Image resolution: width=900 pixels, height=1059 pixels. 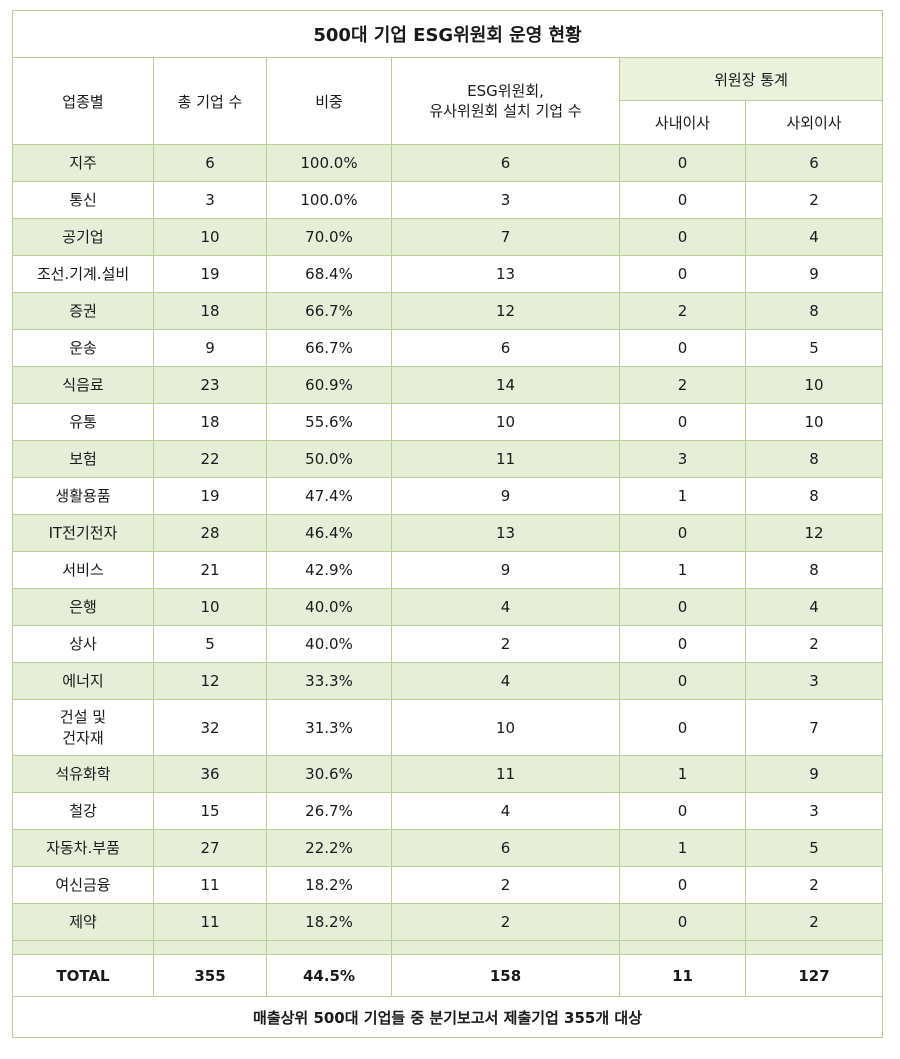 What do you see at coordinates (210, 644) in the screenshot?
I see `cell-total: 5` at bounding box center [210, 644].